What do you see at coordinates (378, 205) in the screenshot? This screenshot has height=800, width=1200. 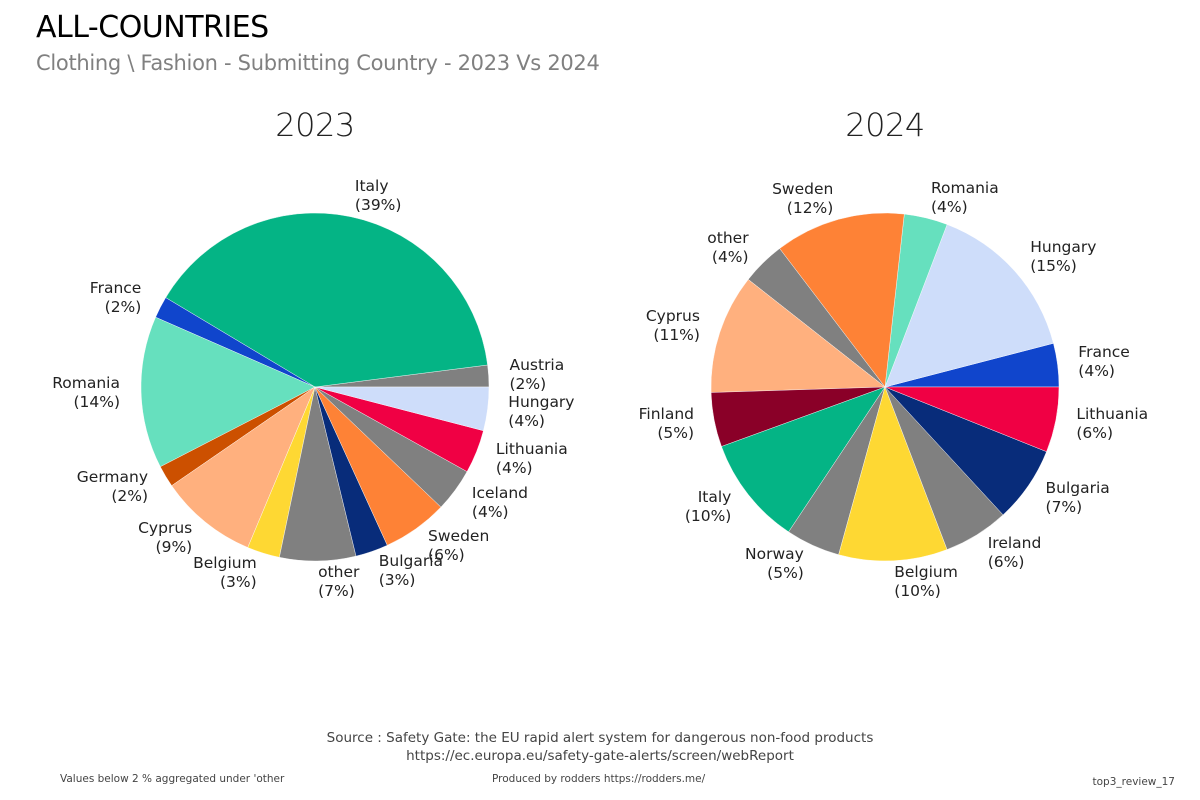 I see `slice-label-percent: (39%)` at bounding box center [378, 205].